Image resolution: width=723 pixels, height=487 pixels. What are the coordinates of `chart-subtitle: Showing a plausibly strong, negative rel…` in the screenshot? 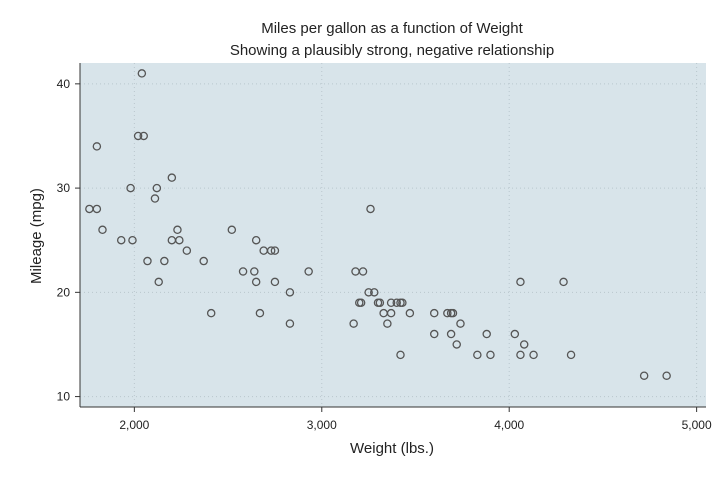 It's located at (392, 50).